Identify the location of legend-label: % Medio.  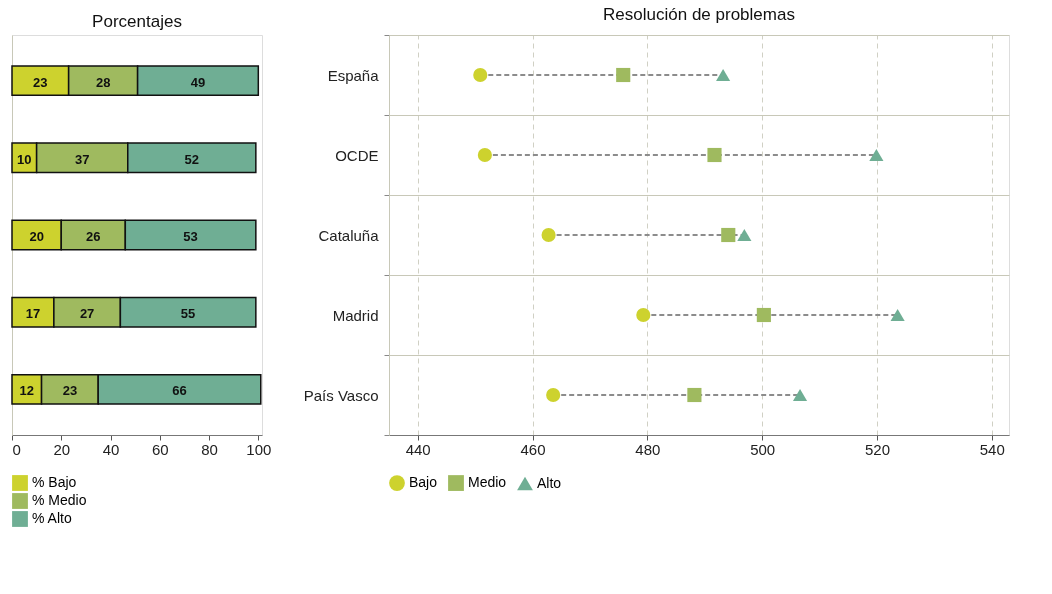
(59, 500).